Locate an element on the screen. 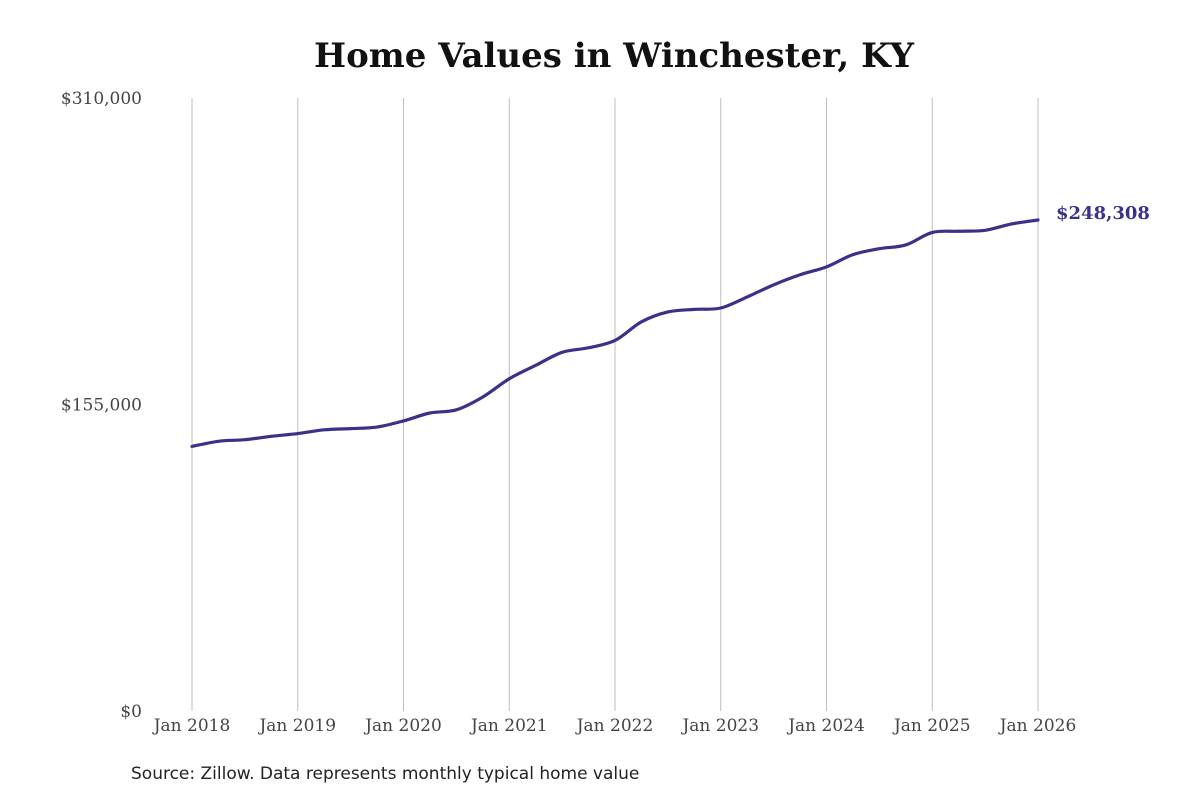 The image size is (1200, 799). x-tick-label: Jan 2019 is located at coordinates (296, 726).